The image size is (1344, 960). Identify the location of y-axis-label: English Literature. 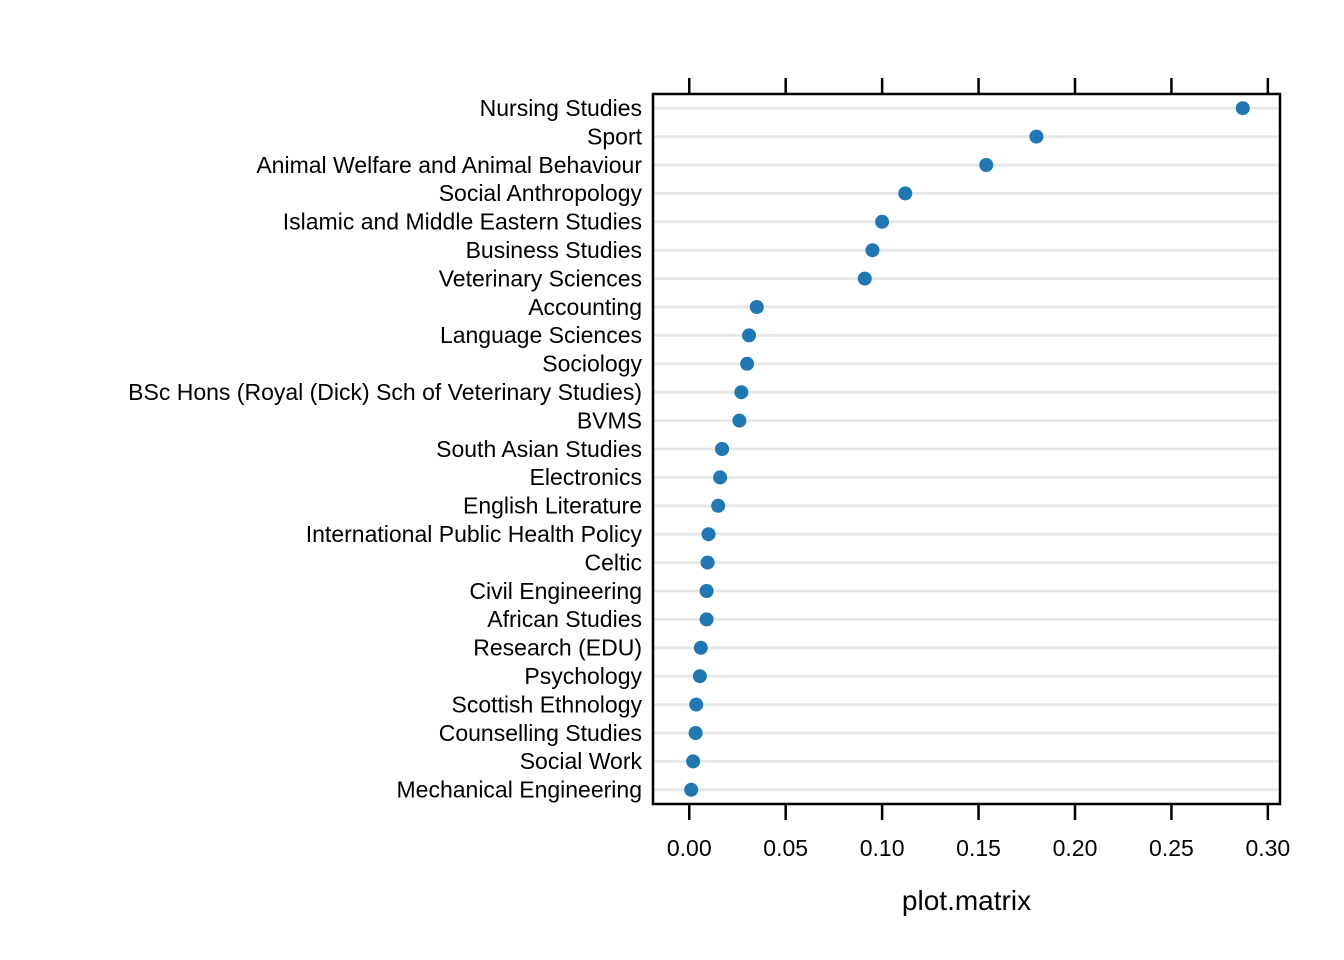
(552, 506).